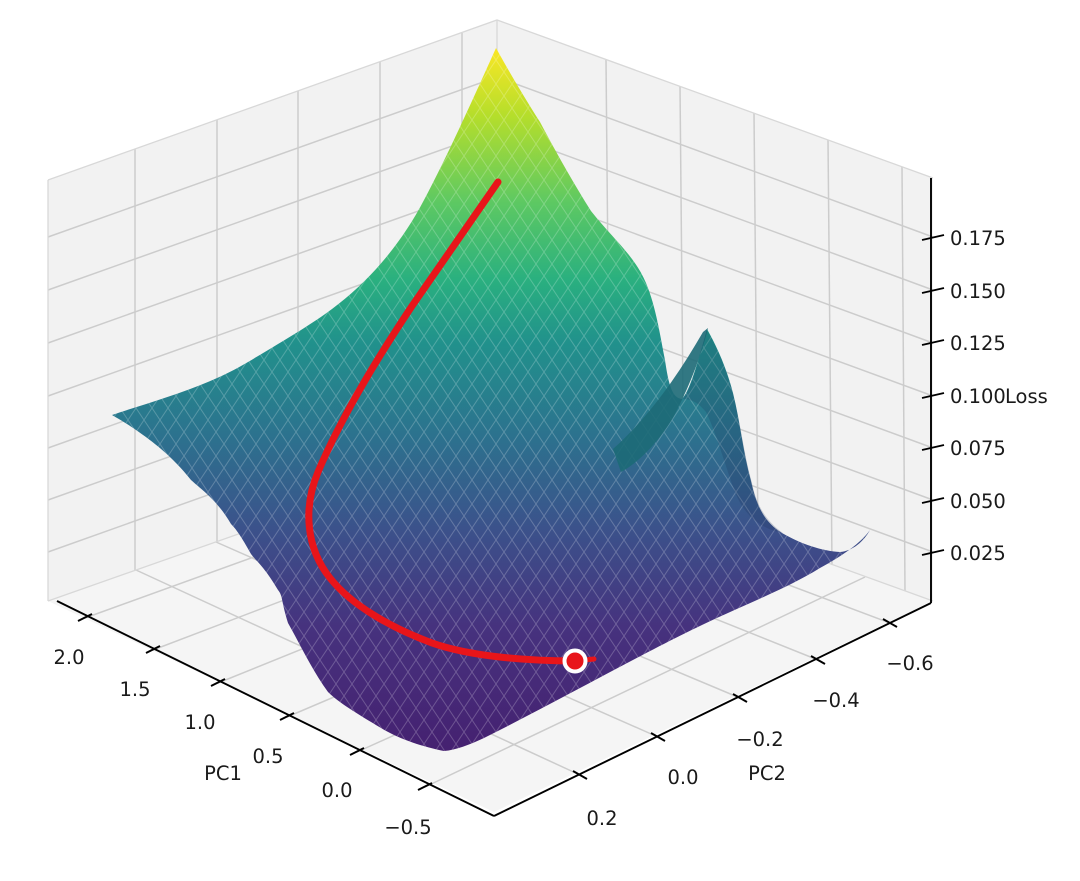 The image size is (1080, 881). I want to click on pc1-axis-spine, so click(275, 708).